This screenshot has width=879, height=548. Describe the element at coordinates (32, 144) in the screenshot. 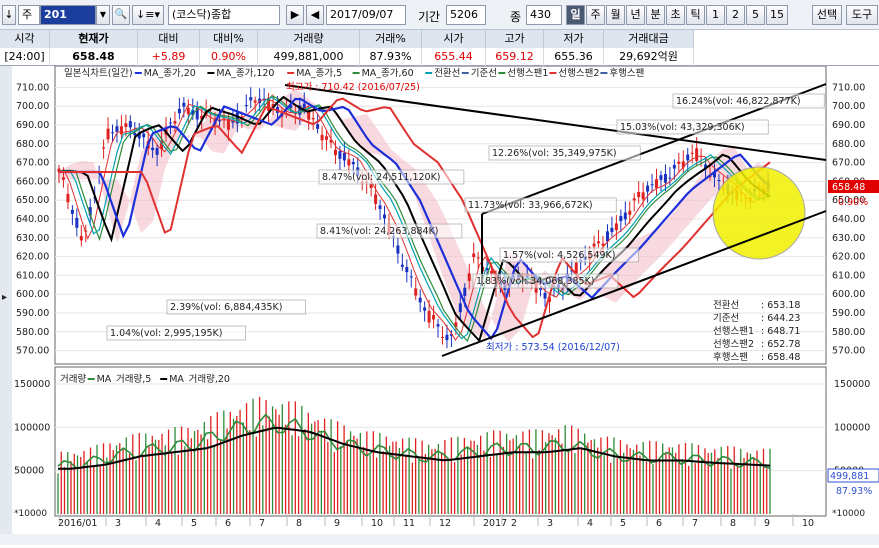

I see `price-tick-left-3: 680.00` at that location.